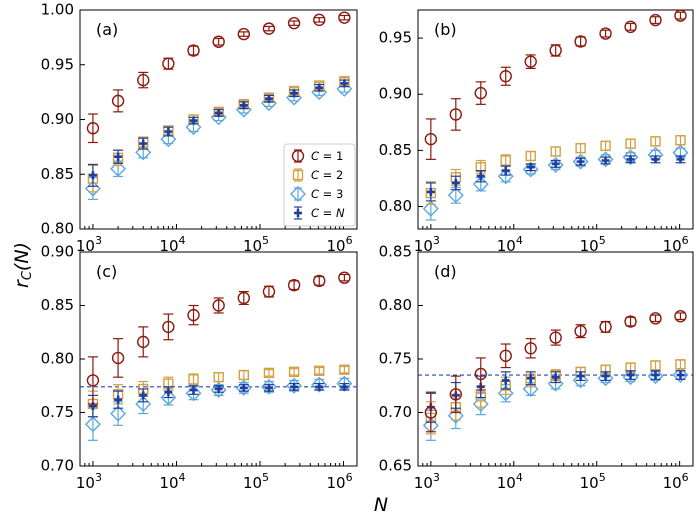 The width and height of the screenshot is (698, 530). What do you see at coordinates (381, 505) in the screenshot?
I see `x-axis-title: N` at bounding box center [381, 505].